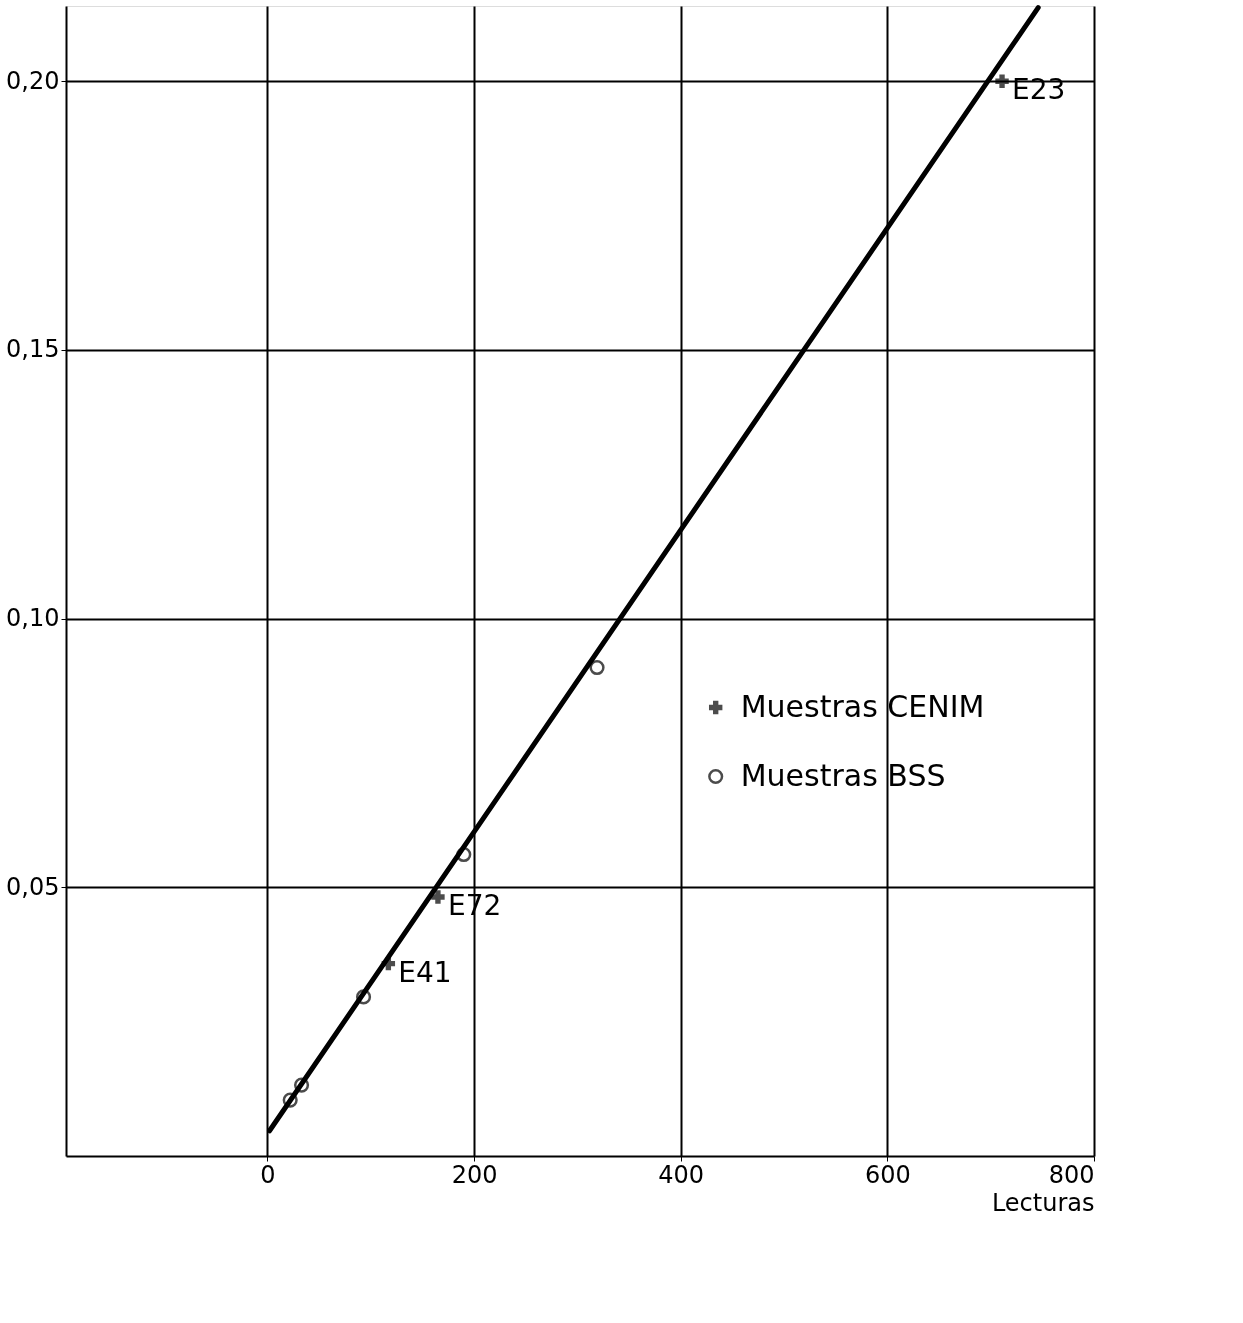  What do you see at coordinates (33, 886) in the screenshot?
I see `y-tick-label: 0,05` at bounding box center [33, 886].